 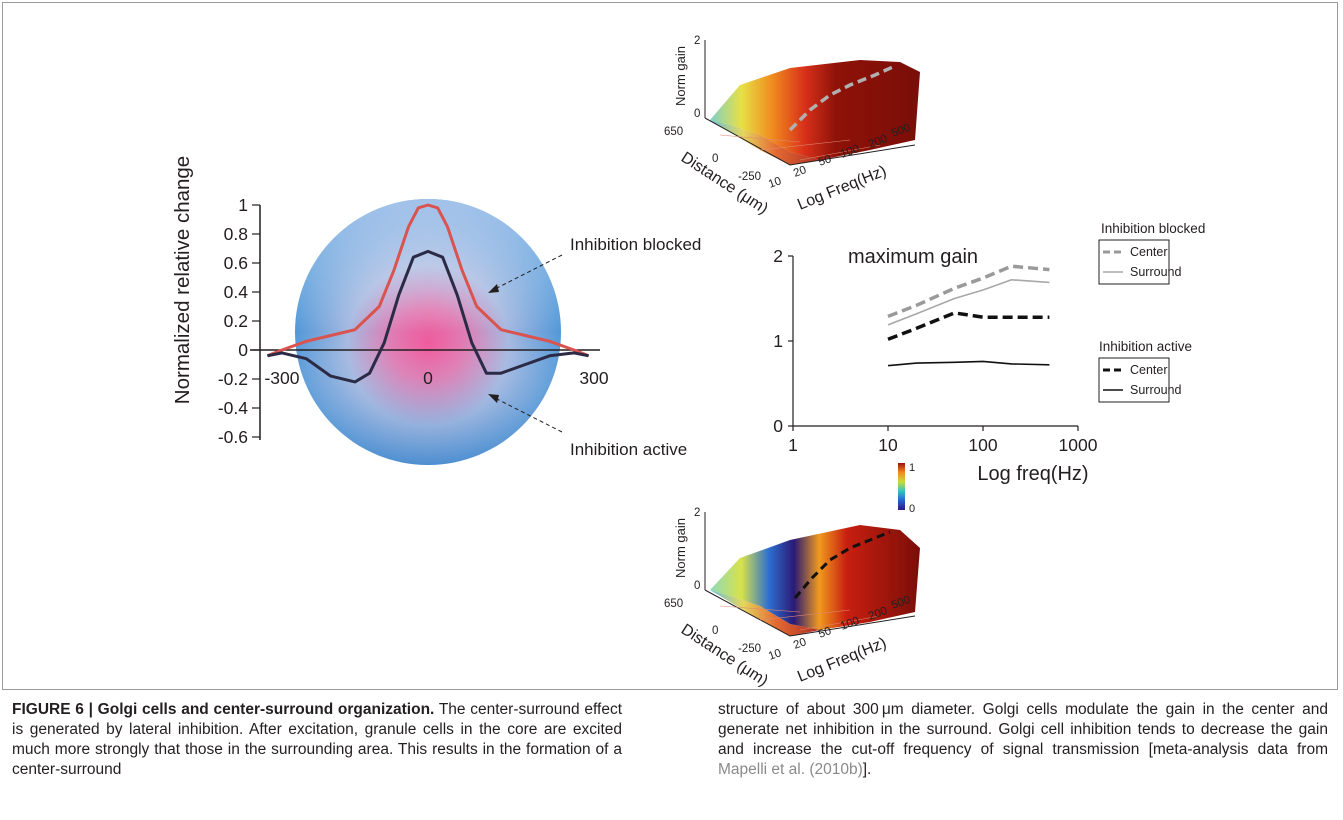 I want to click on y-tick-label: -0.4, so click(x=233, y=408).